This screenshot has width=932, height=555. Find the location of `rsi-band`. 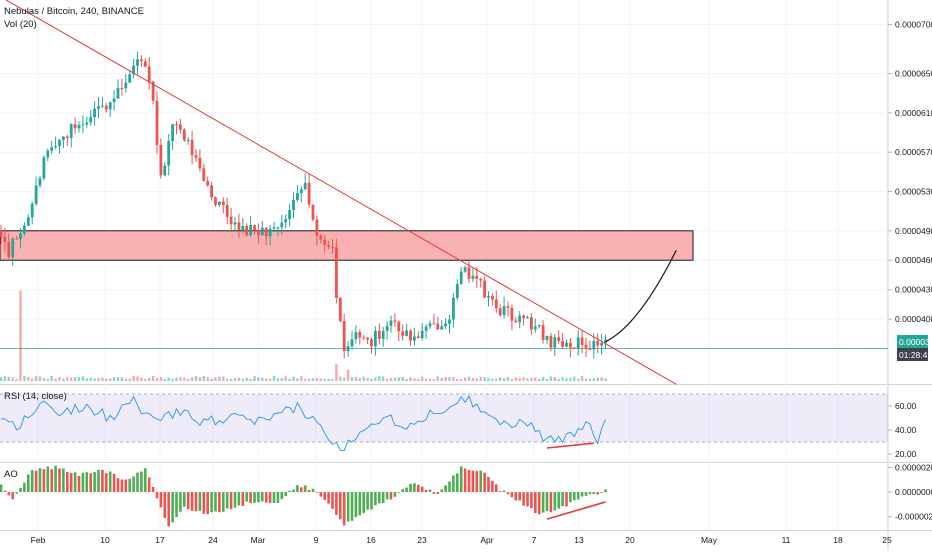

rsi-band is located at coordinates (444, 418).